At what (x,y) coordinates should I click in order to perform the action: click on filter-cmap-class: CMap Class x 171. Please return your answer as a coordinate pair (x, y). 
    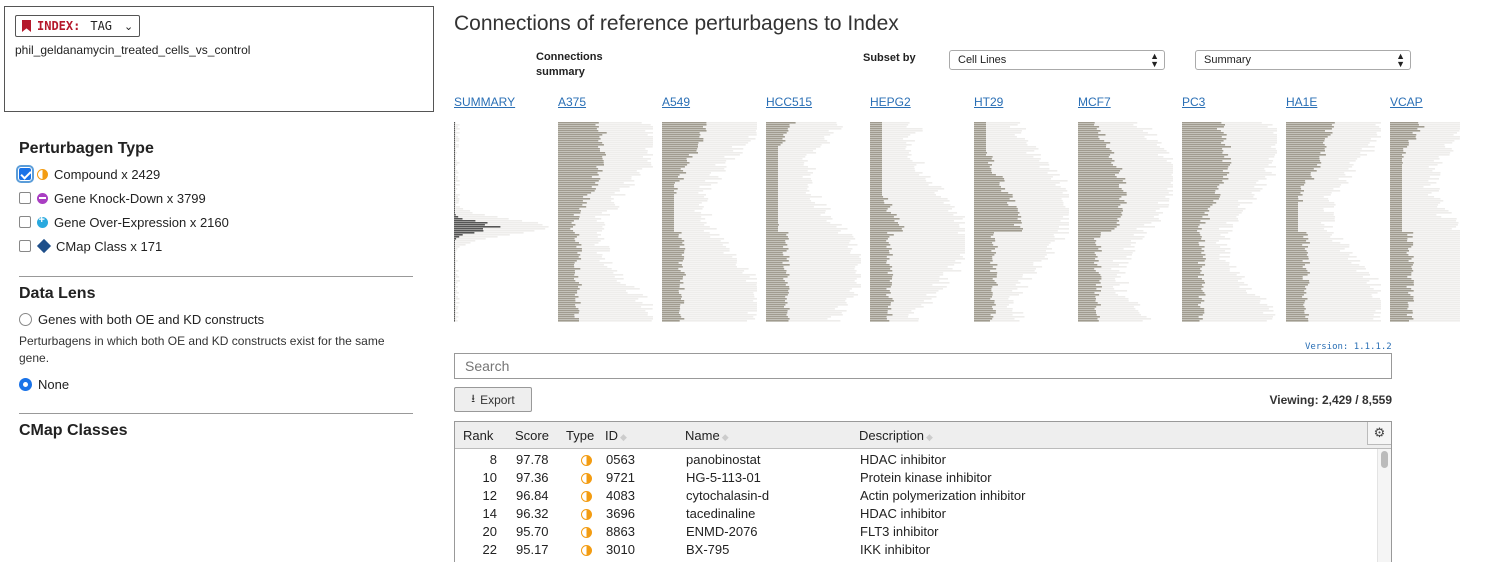
    Looking at the image, I should click on (90, 246).